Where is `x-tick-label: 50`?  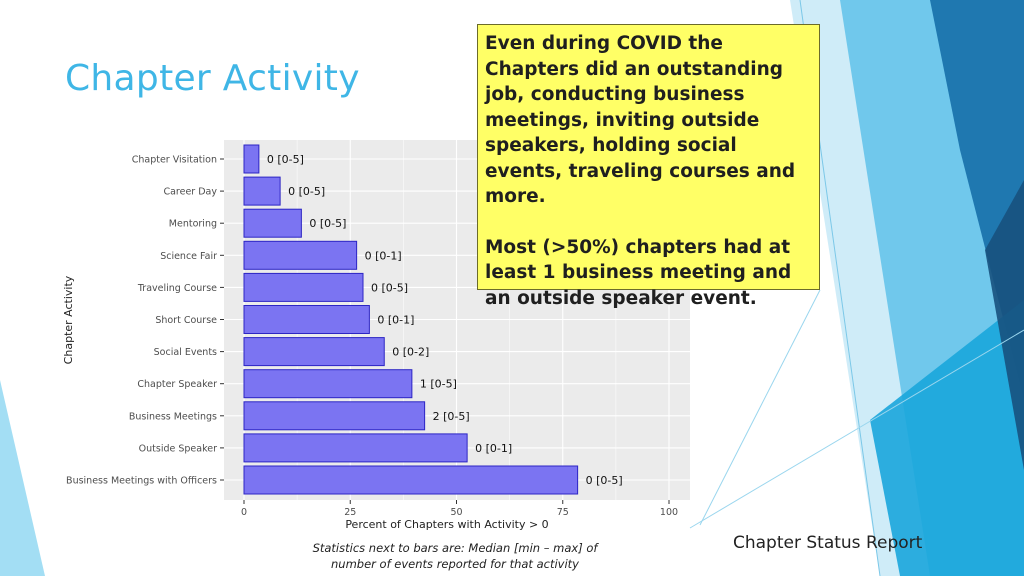 x-tick-label: 50 is located at coordinates (456, 512).